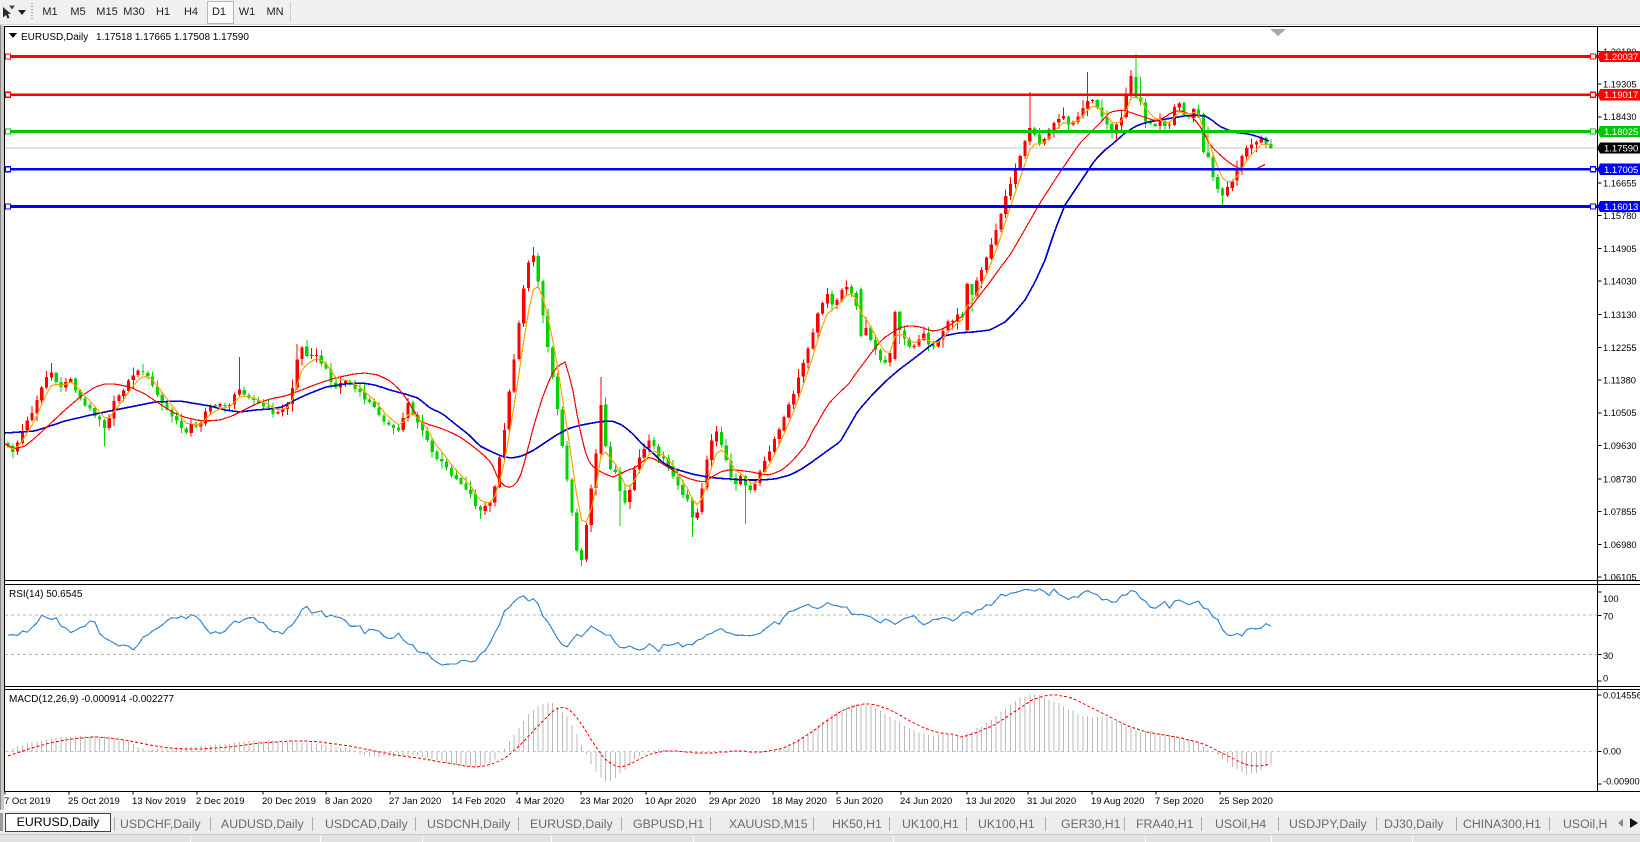 The image size is (1640, 842). Describe the element at coordinates (1117, 801) in the screenshot. I see `svg-text: 19 Aug 2020` at that location.